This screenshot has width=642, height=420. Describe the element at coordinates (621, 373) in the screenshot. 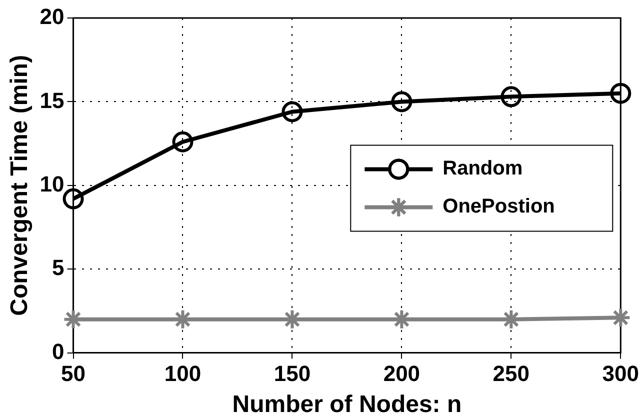

I see `x-tick-label: 300` at that location.